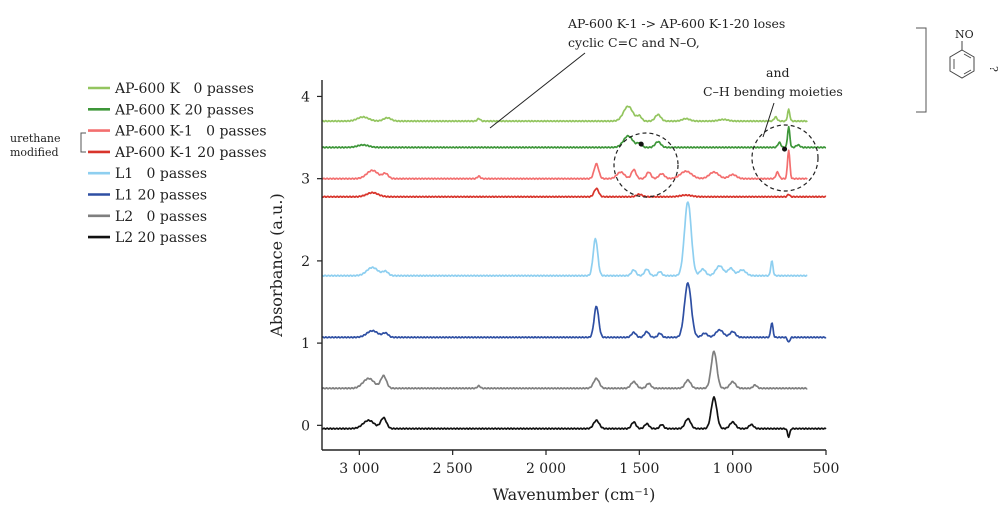  Describe the element at coordinates (359, 469) in the screenshot. I see `x-tick-label: 3 000` at that location.